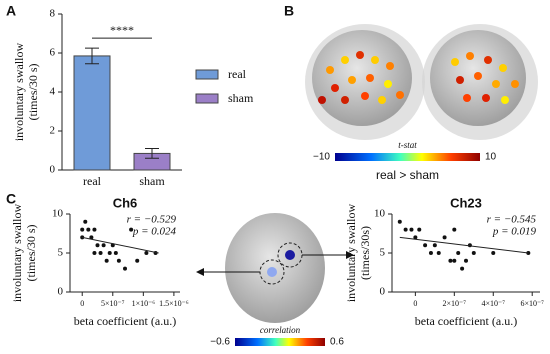 The width and height of the screenshot is (550, 354). I want to click on bar, so click(92, 113).